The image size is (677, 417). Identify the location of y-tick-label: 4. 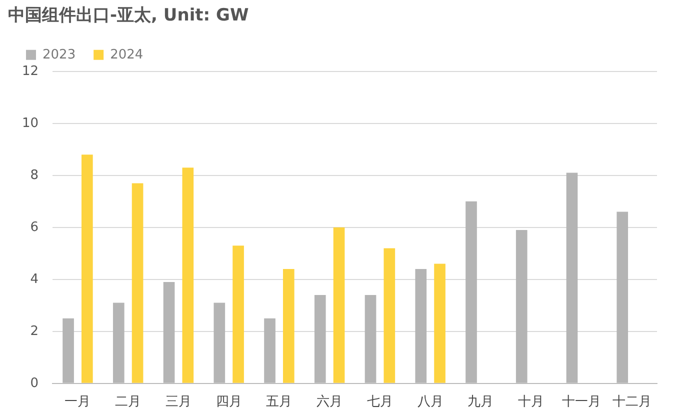
(34, 279).